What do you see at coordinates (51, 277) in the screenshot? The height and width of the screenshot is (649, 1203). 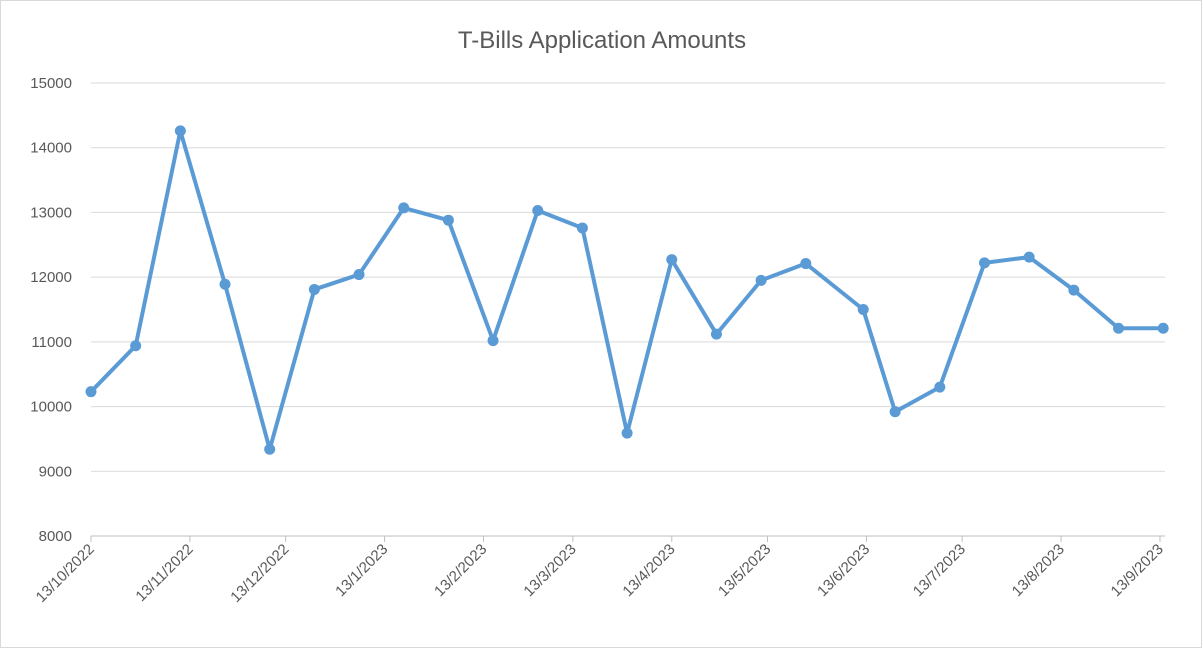 I see `y-tick-label: 12000` at bounding box center [51, 277].